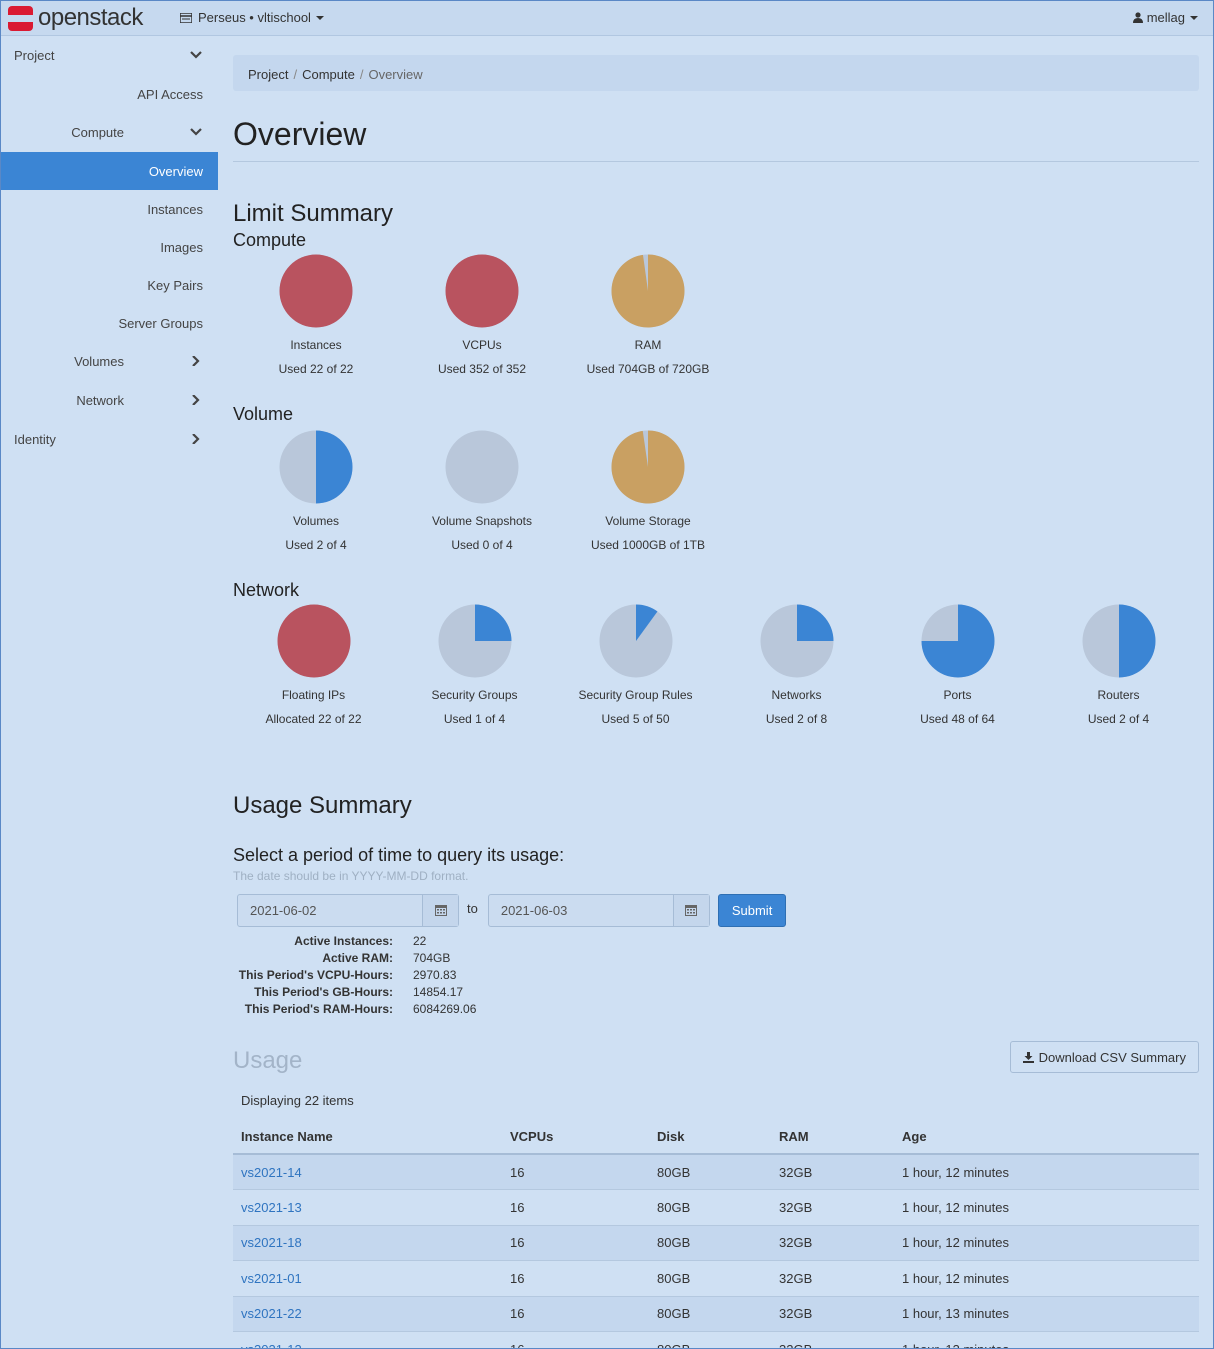  What do you see at coordinates (109, 285) in the screenshot?
I see `sidebar-item-key-pairs: Key Pairs` at bounding box center [109, 285].